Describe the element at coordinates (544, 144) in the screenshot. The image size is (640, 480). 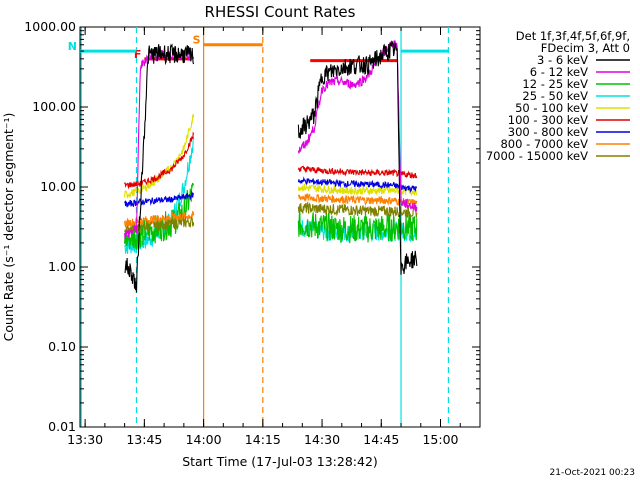
I see `legend-label-7: 800 - 7000 keV` at that location.